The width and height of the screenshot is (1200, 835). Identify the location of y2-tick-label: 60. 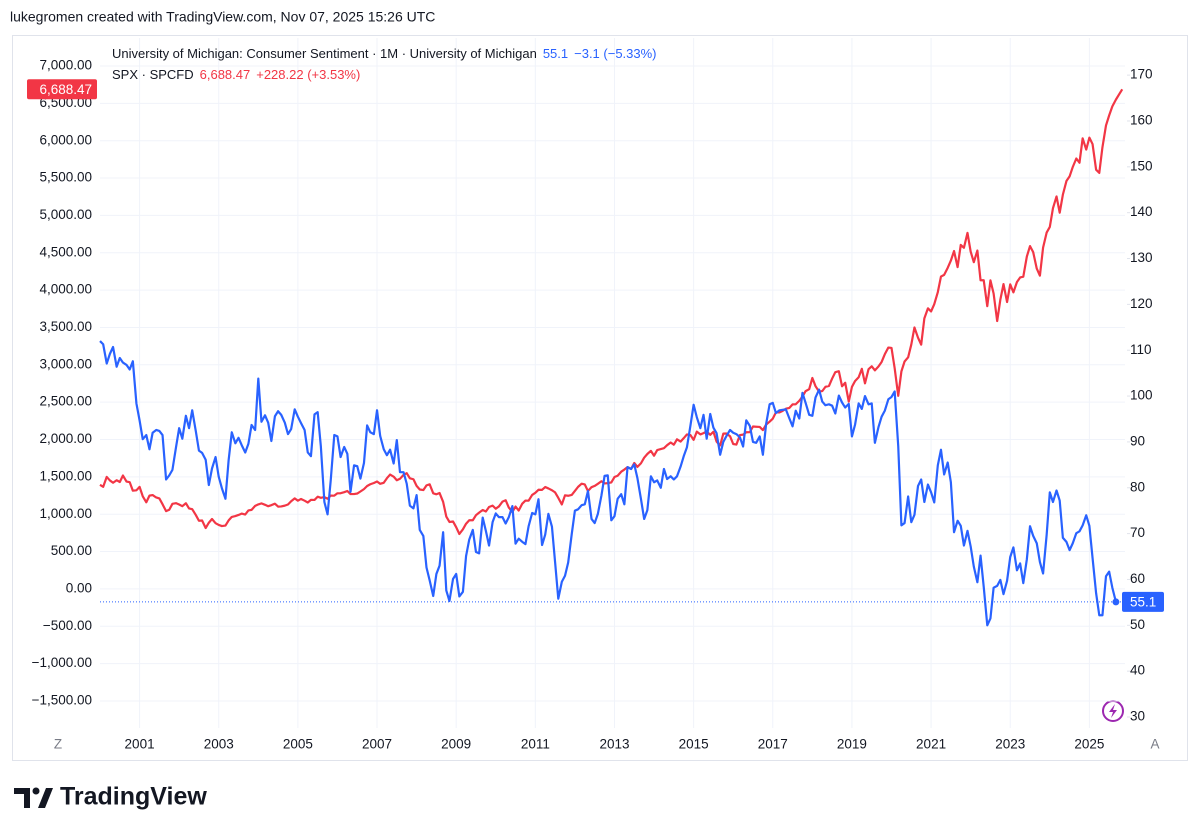
(1137, 578).